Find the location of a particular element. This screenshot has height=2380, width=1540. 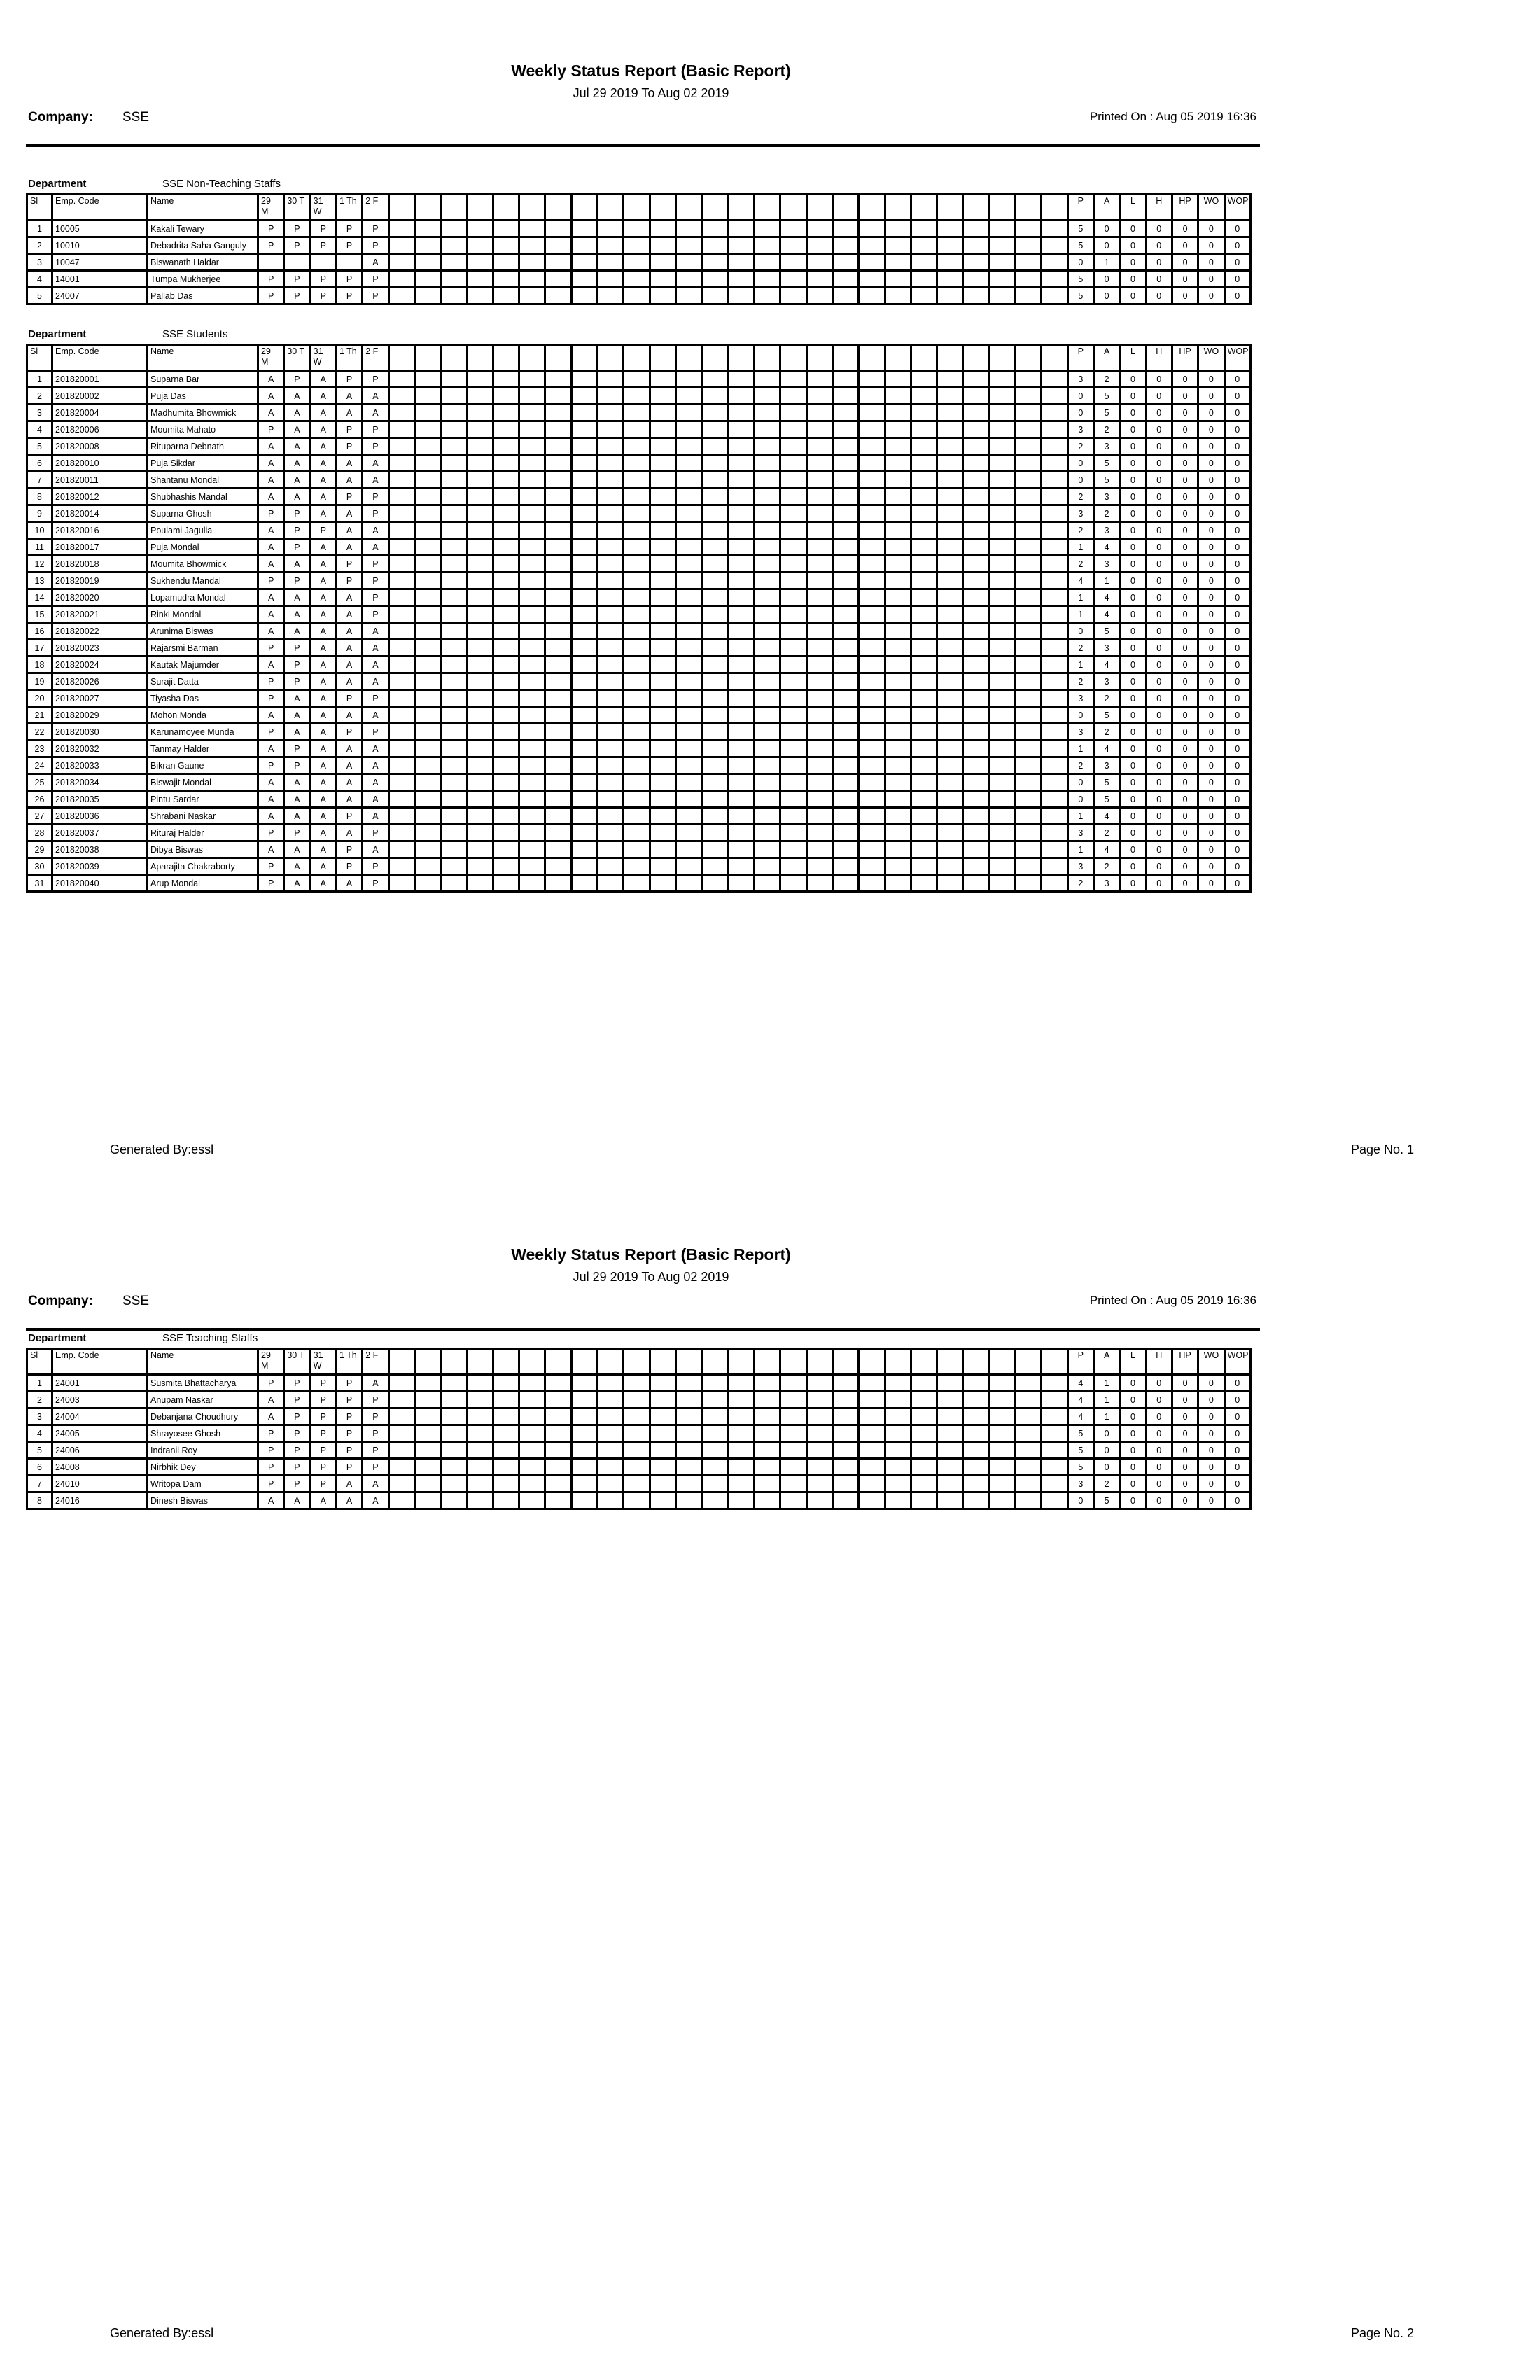

cell-name: Madhumita Bhowmick is located at coordinates (202, 412).